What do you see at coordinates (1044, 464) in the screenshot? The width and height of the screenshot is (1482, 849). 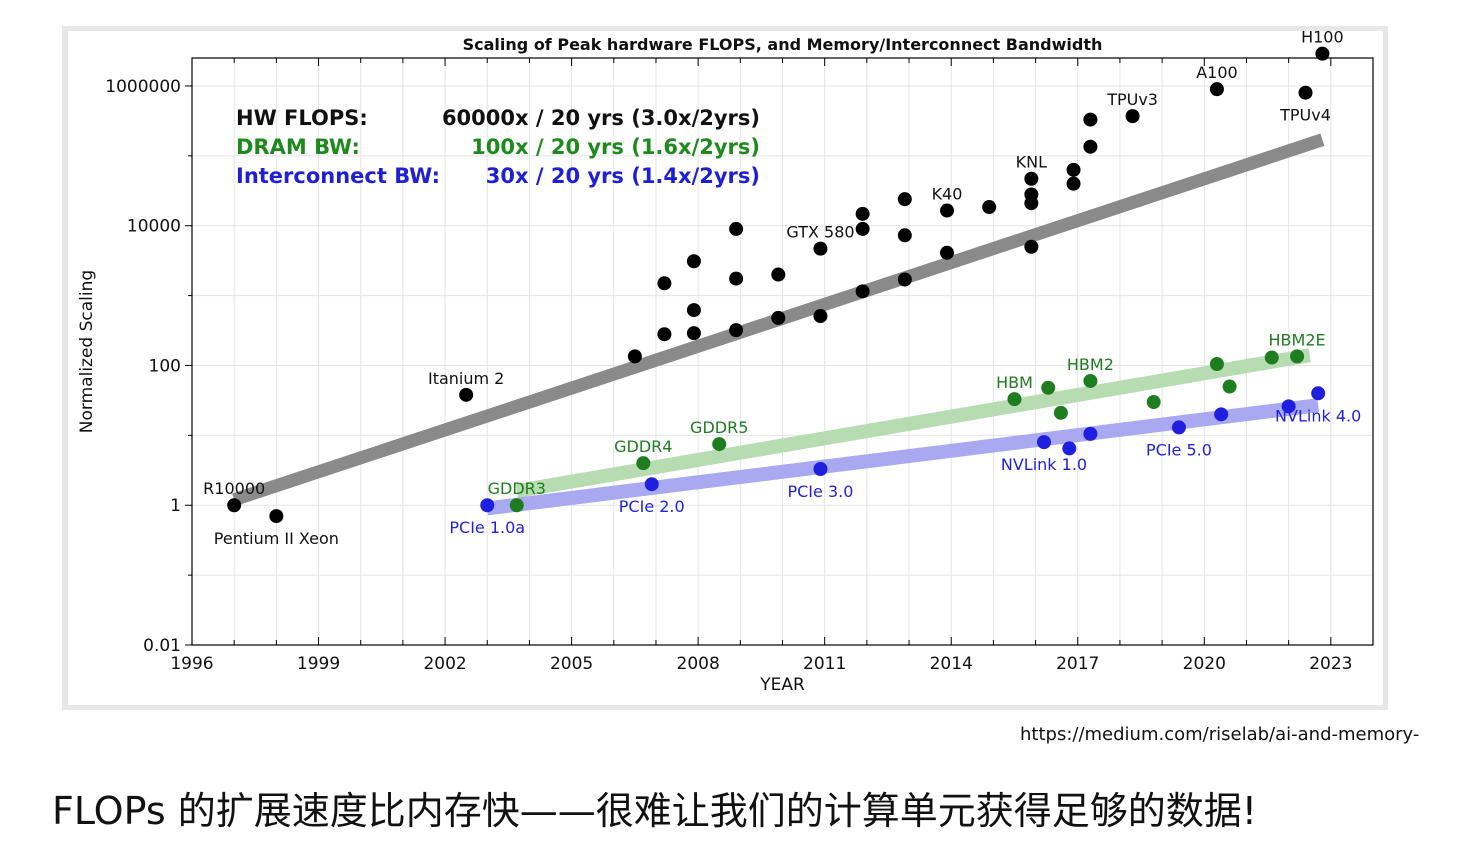 I see `point-label: NVLink 1.0` at bounding box center [1044, 464].